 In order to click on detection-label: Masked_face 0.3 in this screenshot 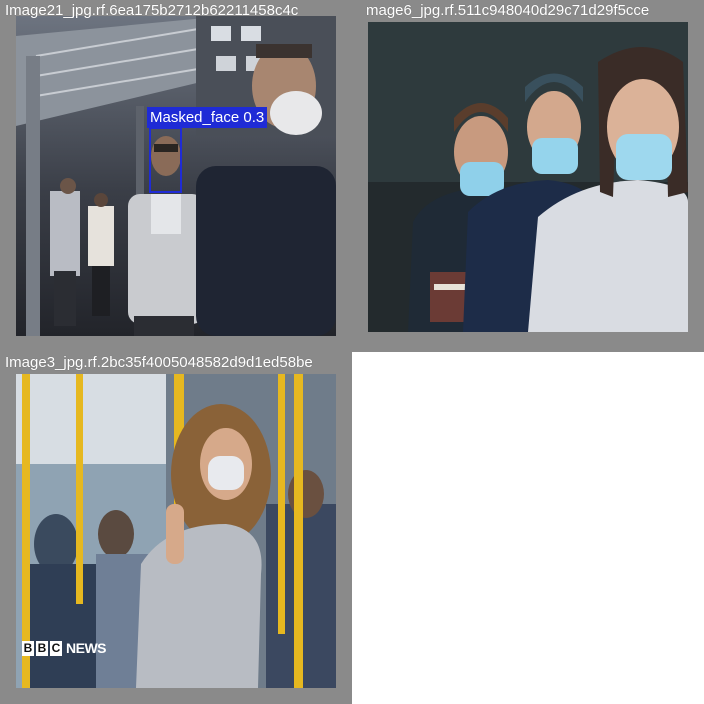, I will do `click(207, 117)`.